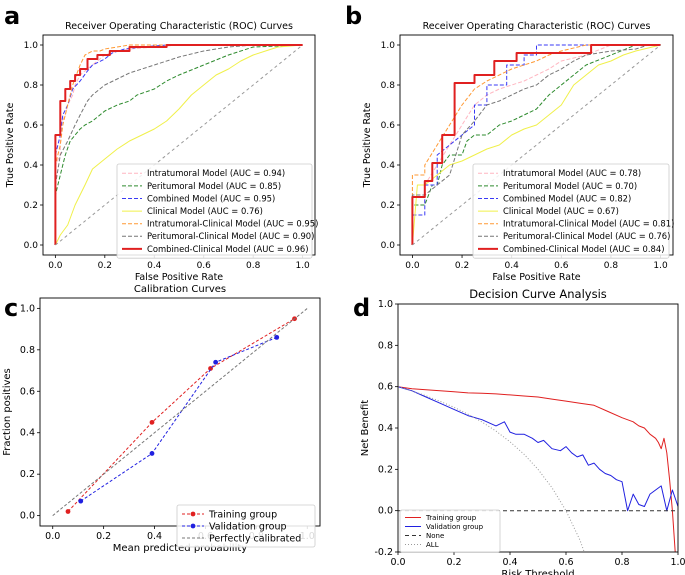 The width and height of the screenshot is (685, 575). I want to click on x-axis-label: Risk Threshold, so click(537, 572).